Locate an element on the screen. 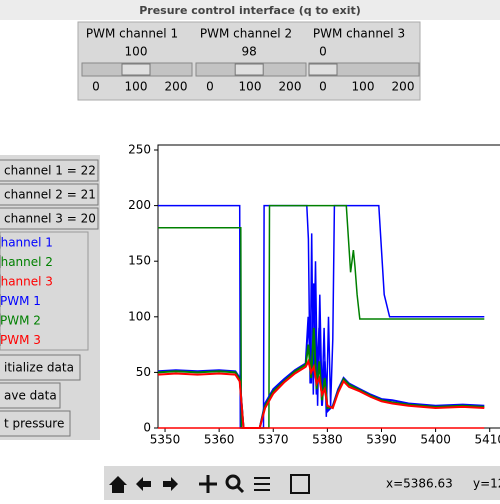  y-tick-label: 250 is located at coordinates (139, 150).